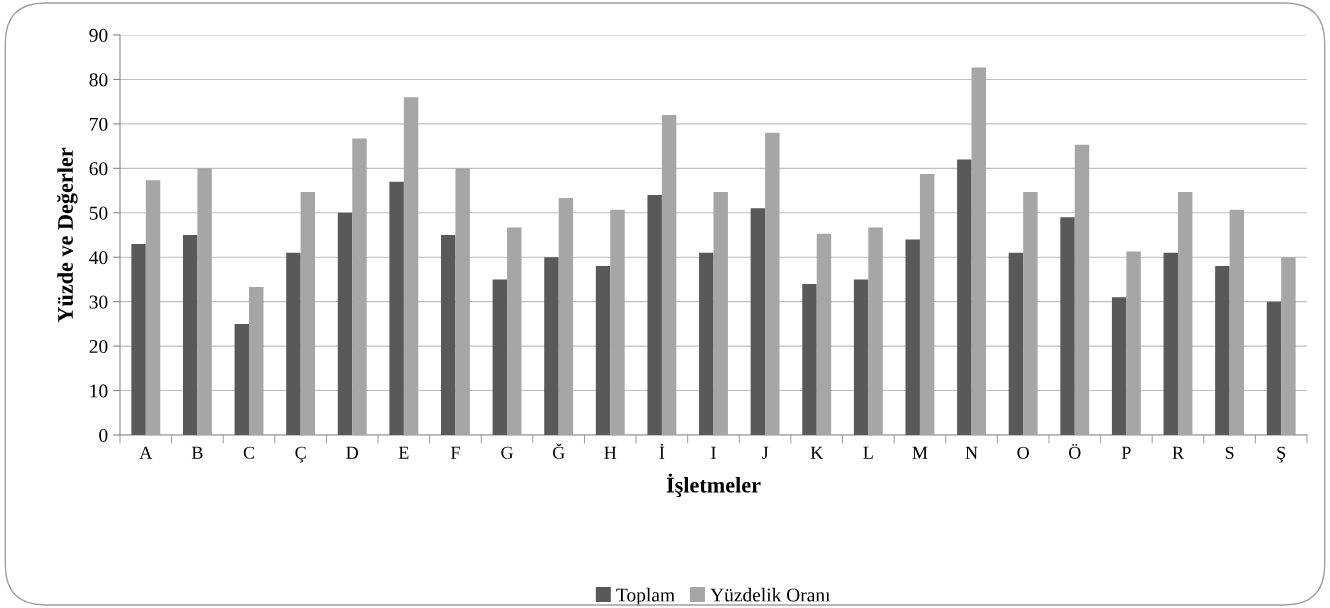  Describe the element at coordinates (713, 485) in the screenshot. I see `x-axis-title: İşletmeler` at that location.